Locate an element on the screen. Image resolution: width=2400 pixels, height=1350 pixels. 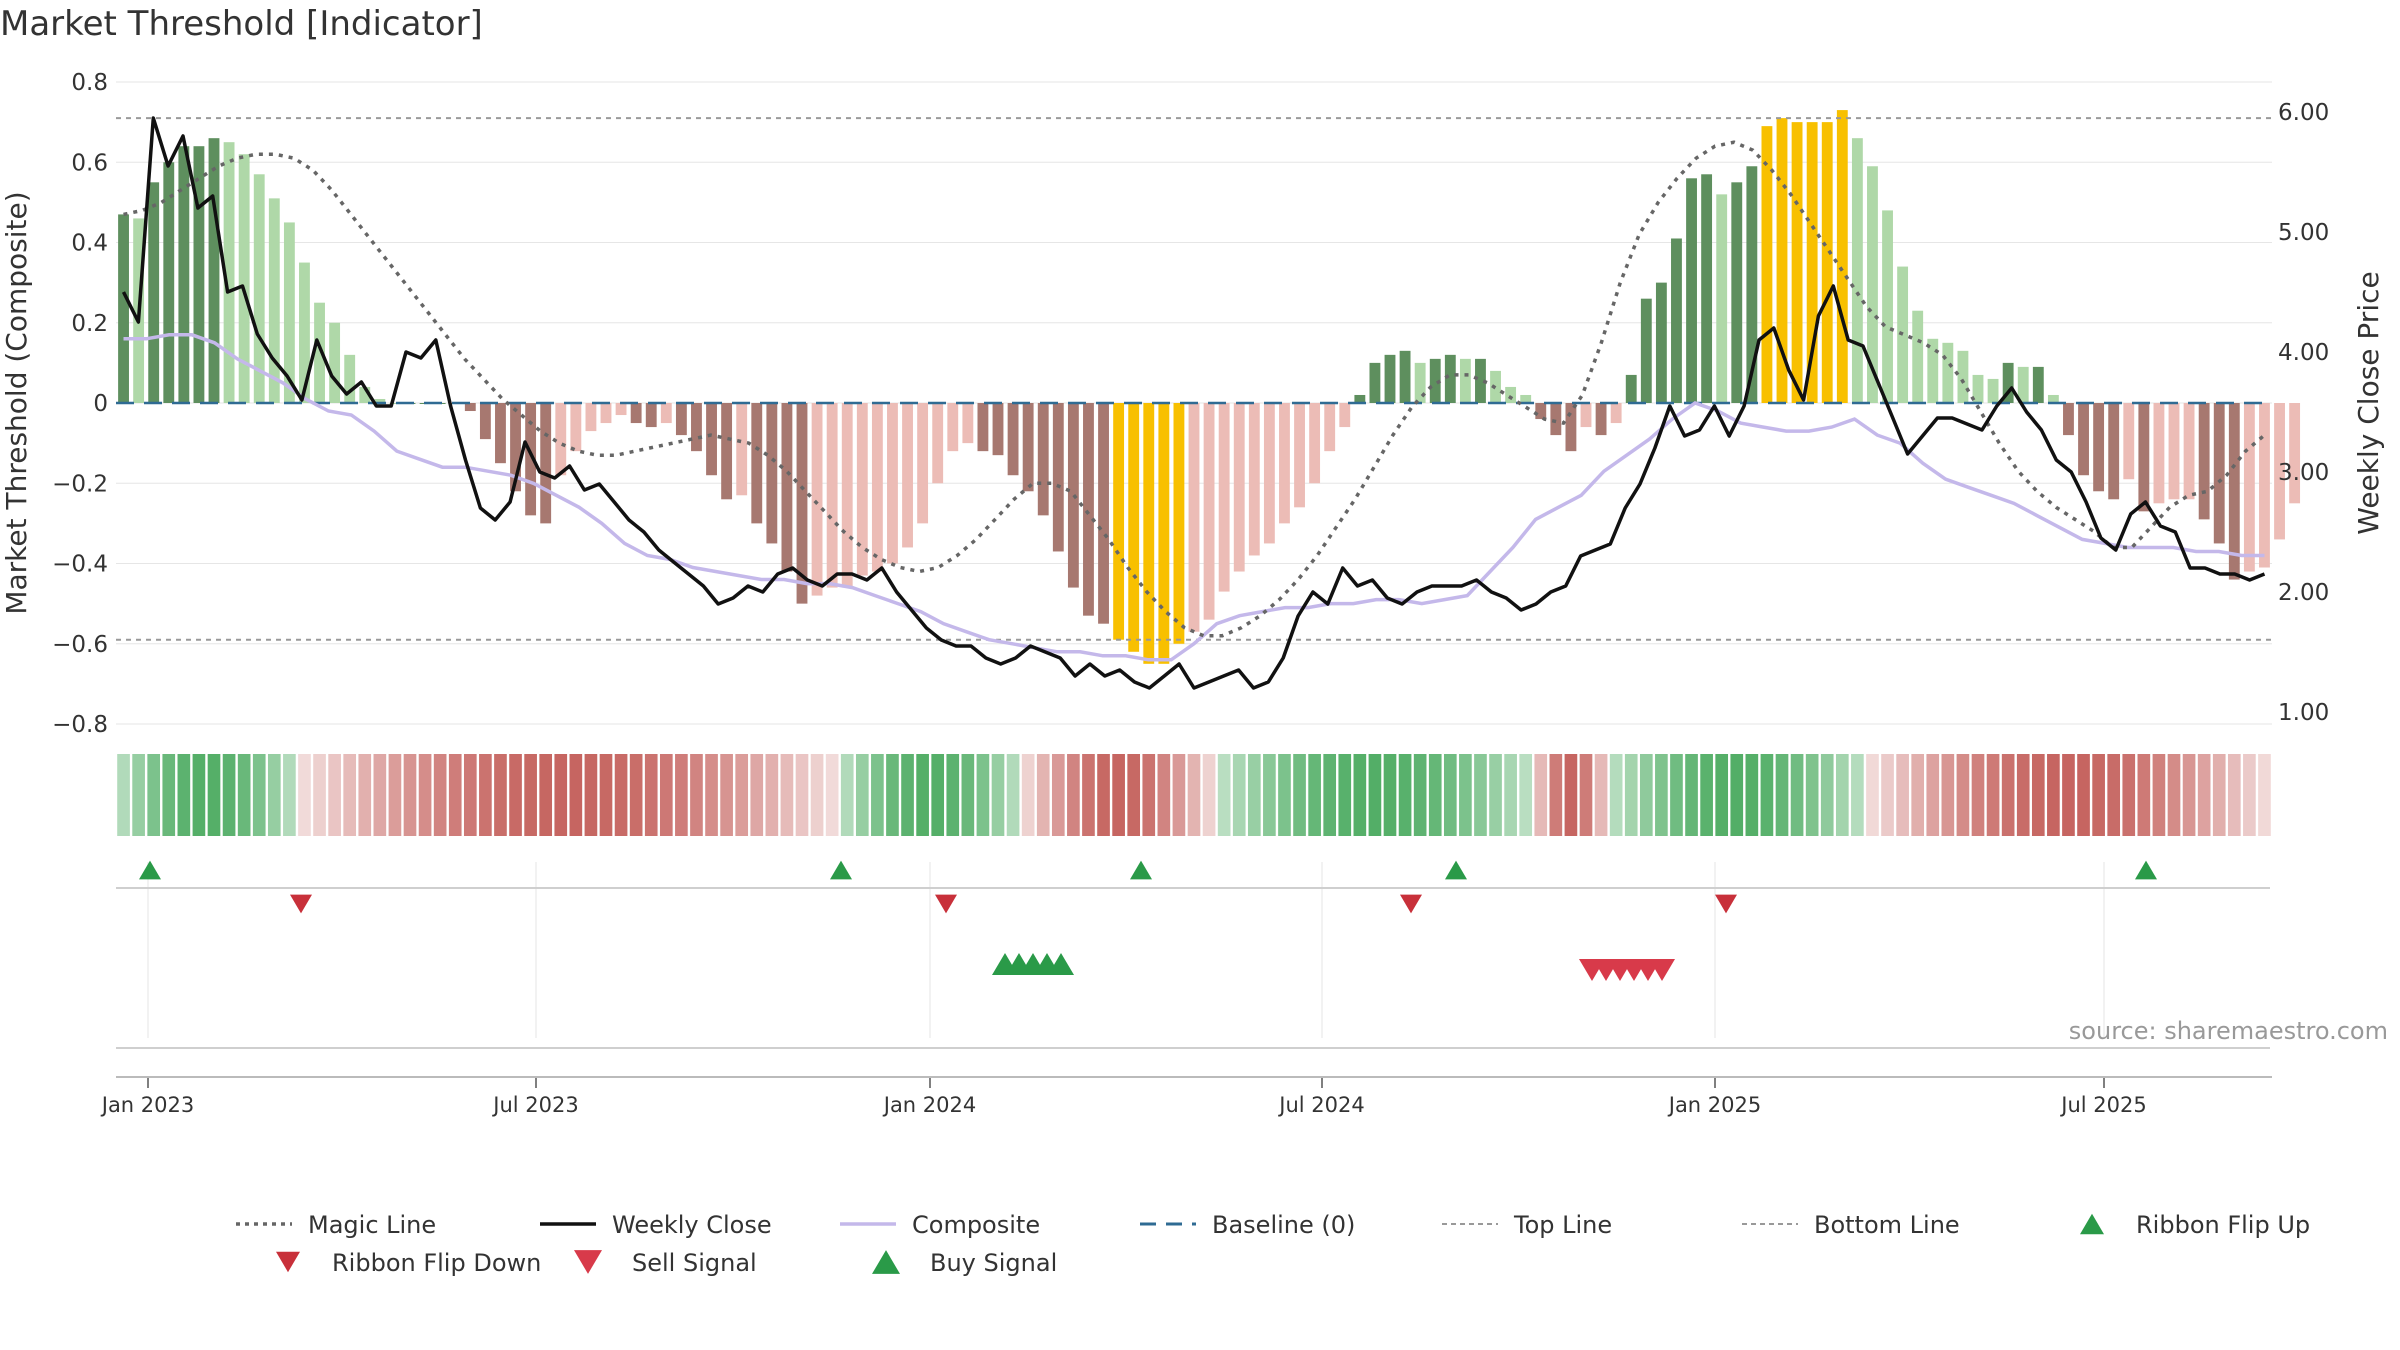
y-tick-label: −0.4 is located at coordinates (80, 565).